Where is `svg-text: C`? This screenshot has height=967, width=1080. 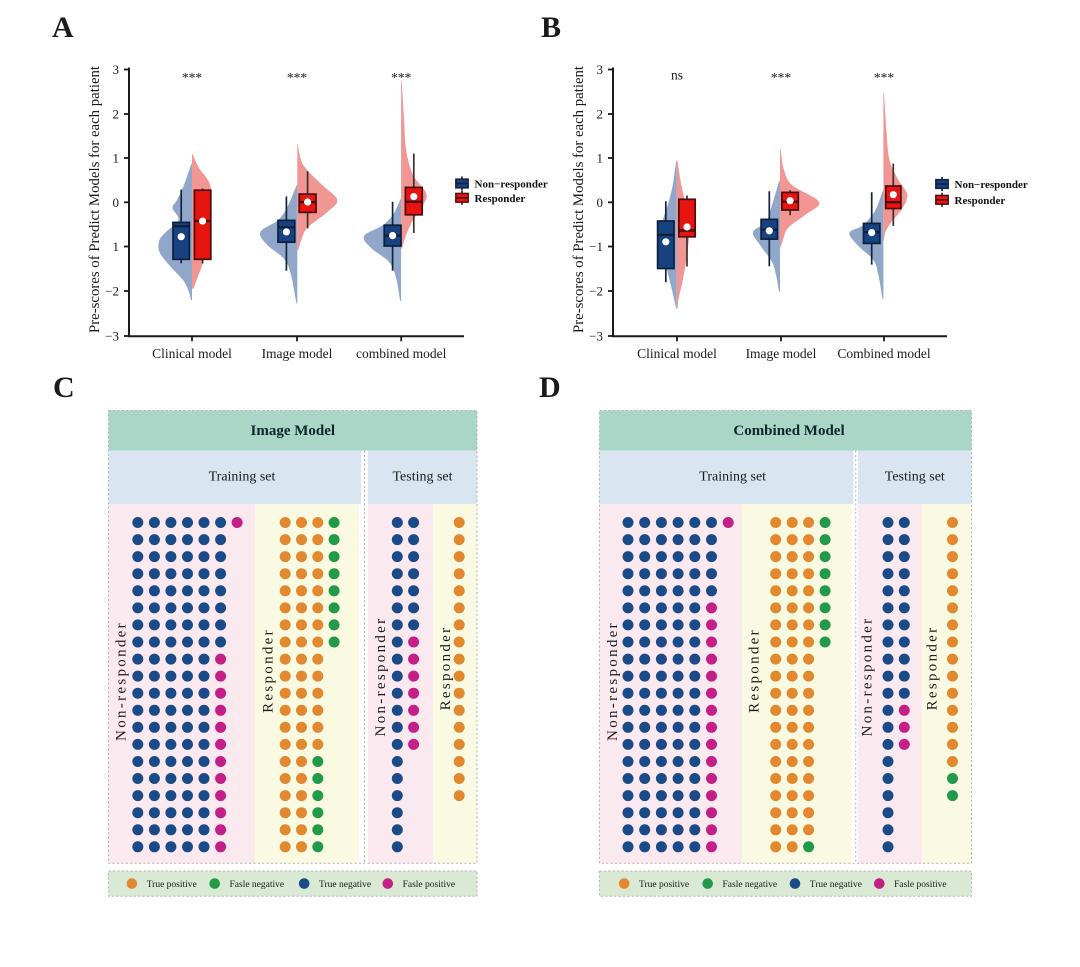
svg-text: C is located at coordinates (64, 387).